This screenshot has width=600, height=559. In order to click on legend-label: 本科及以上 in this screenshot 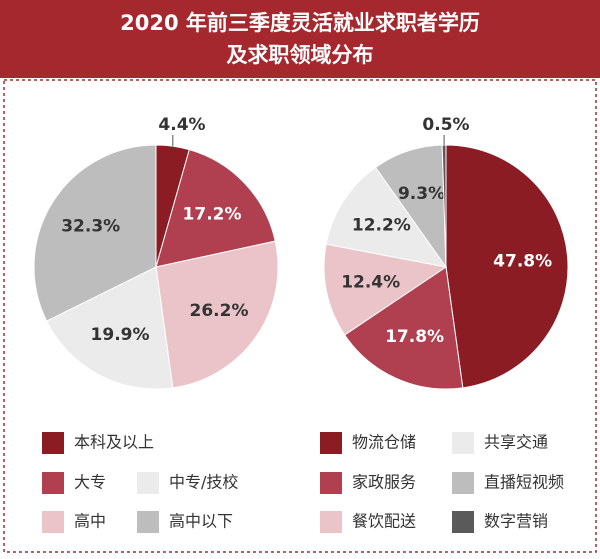, I will do `click(114, 442)`.